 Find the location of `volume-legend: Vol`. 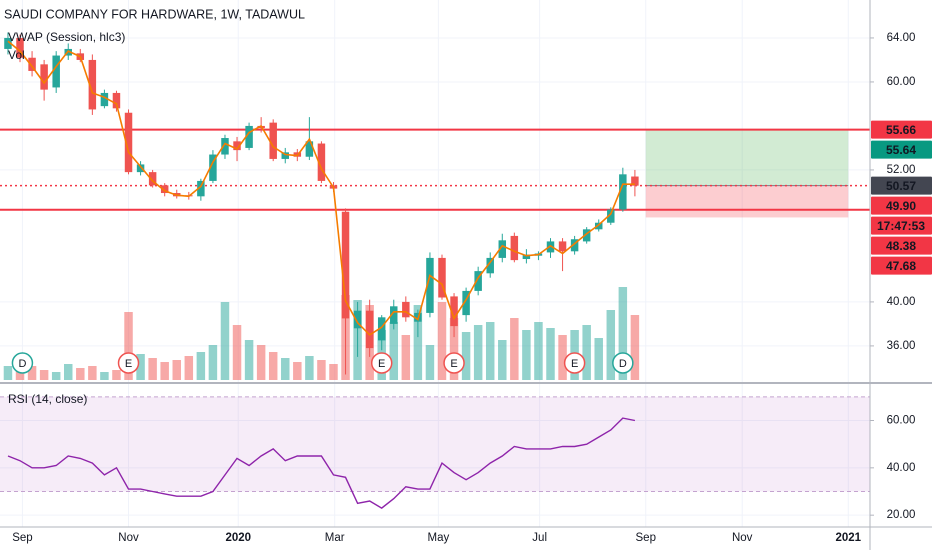

volume-legend: Vol is located at coordinates (16, 55).